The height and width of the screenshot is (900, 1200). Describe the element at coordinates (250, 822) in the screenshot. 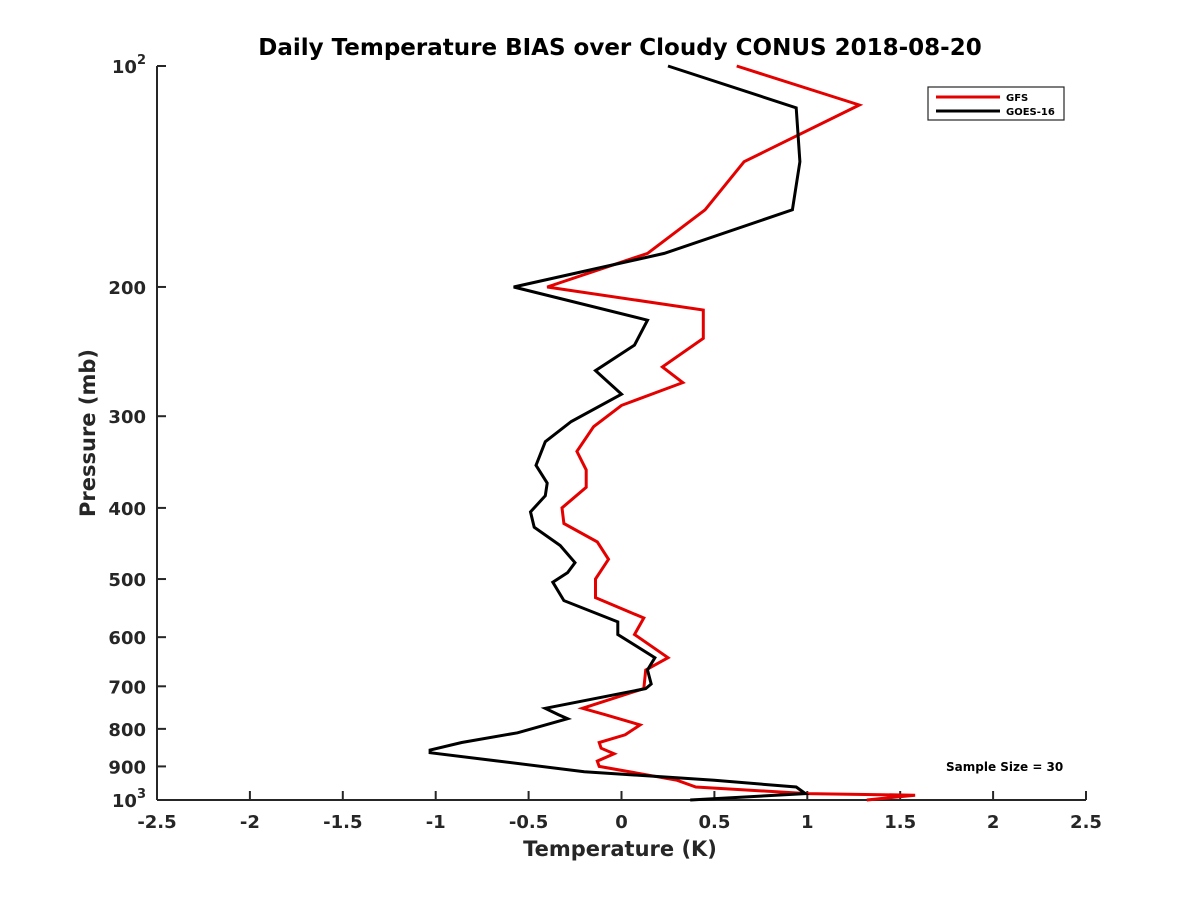

I see `x-tick-label: -2` at that location.